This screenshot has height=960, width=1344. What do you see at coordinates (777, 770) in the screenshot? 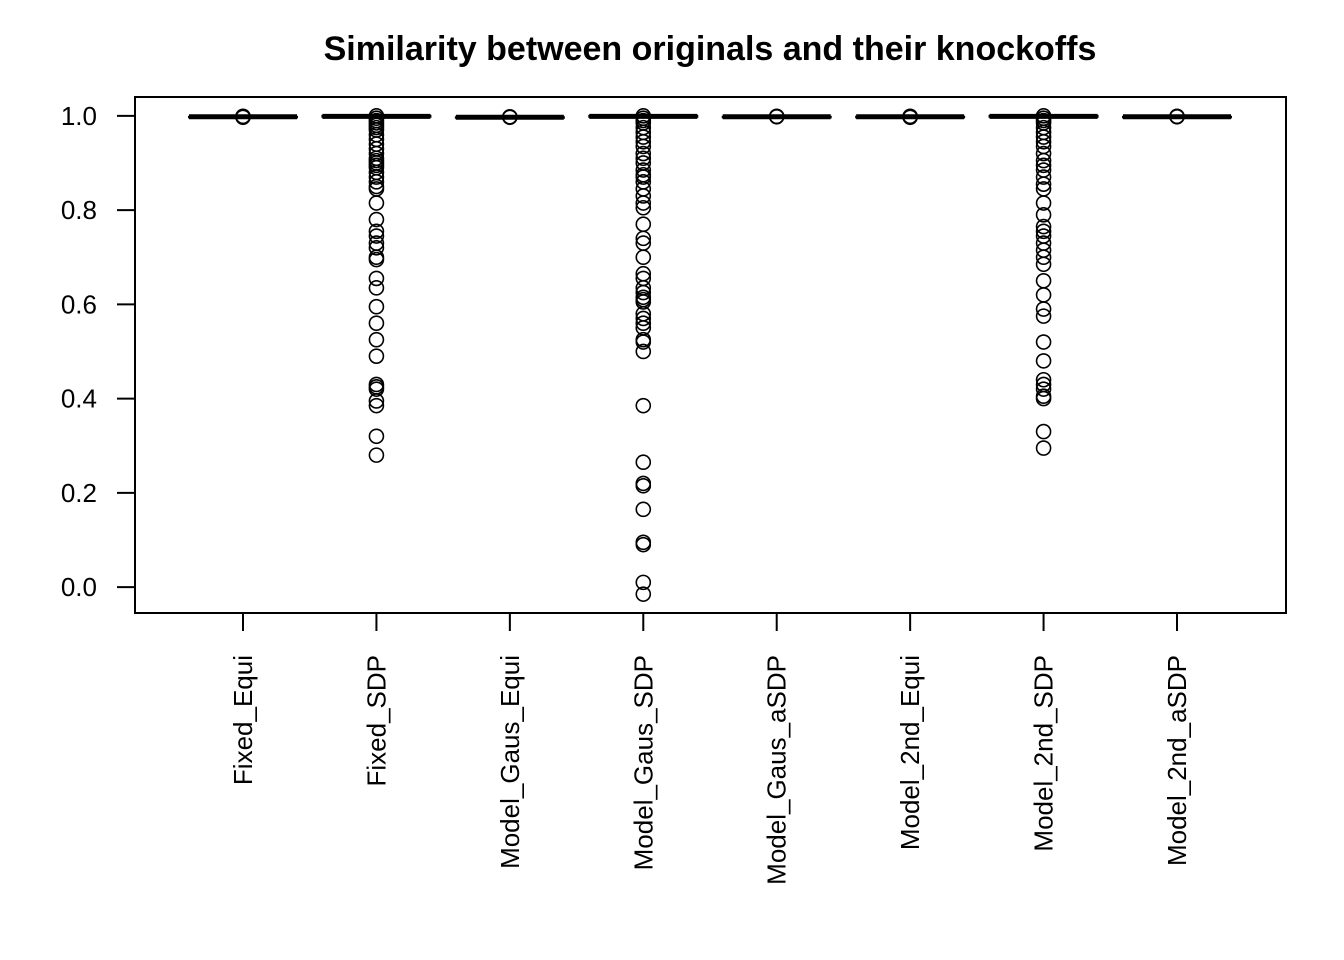
I see `x-tick-label: Model_Gaus_aSDP` at bounding box center [777, 770].